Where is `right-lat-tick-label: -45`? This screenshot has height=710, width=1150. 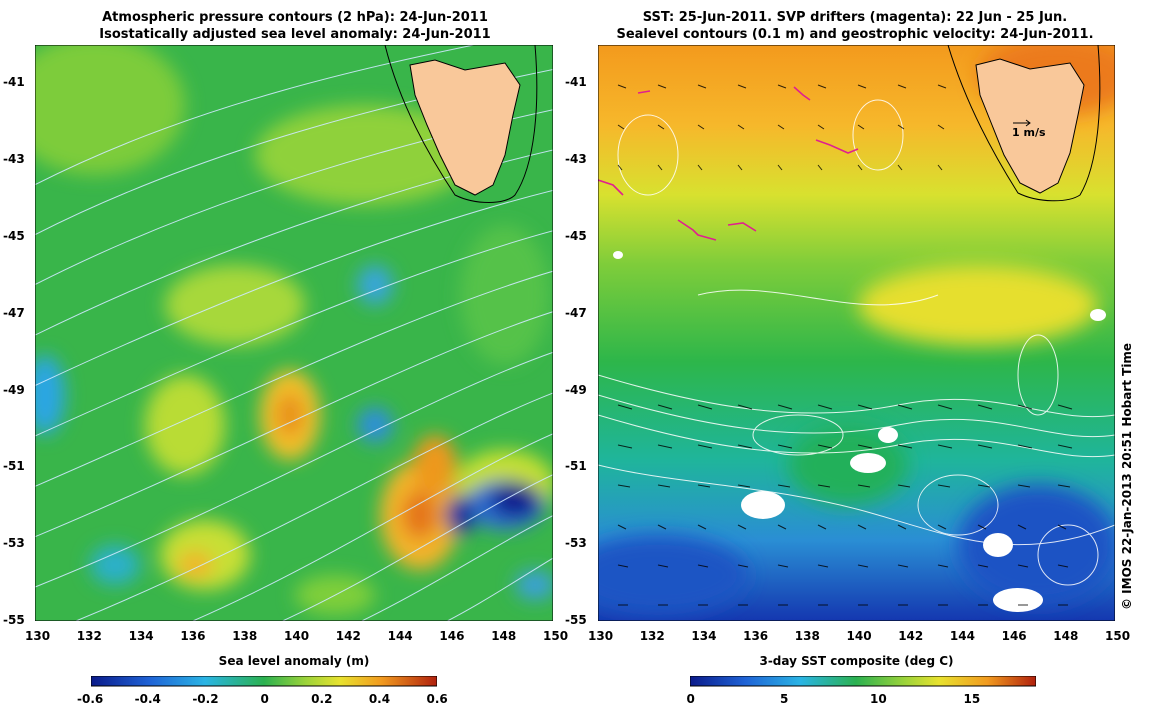 right-lat-tick-label: -45 is located at coordinates (576, 236).